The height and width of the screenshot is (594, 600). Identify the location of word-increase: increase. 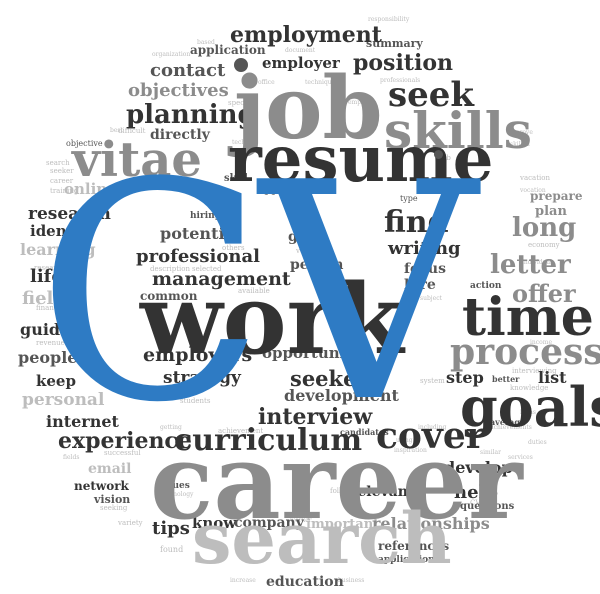
(243, 580).